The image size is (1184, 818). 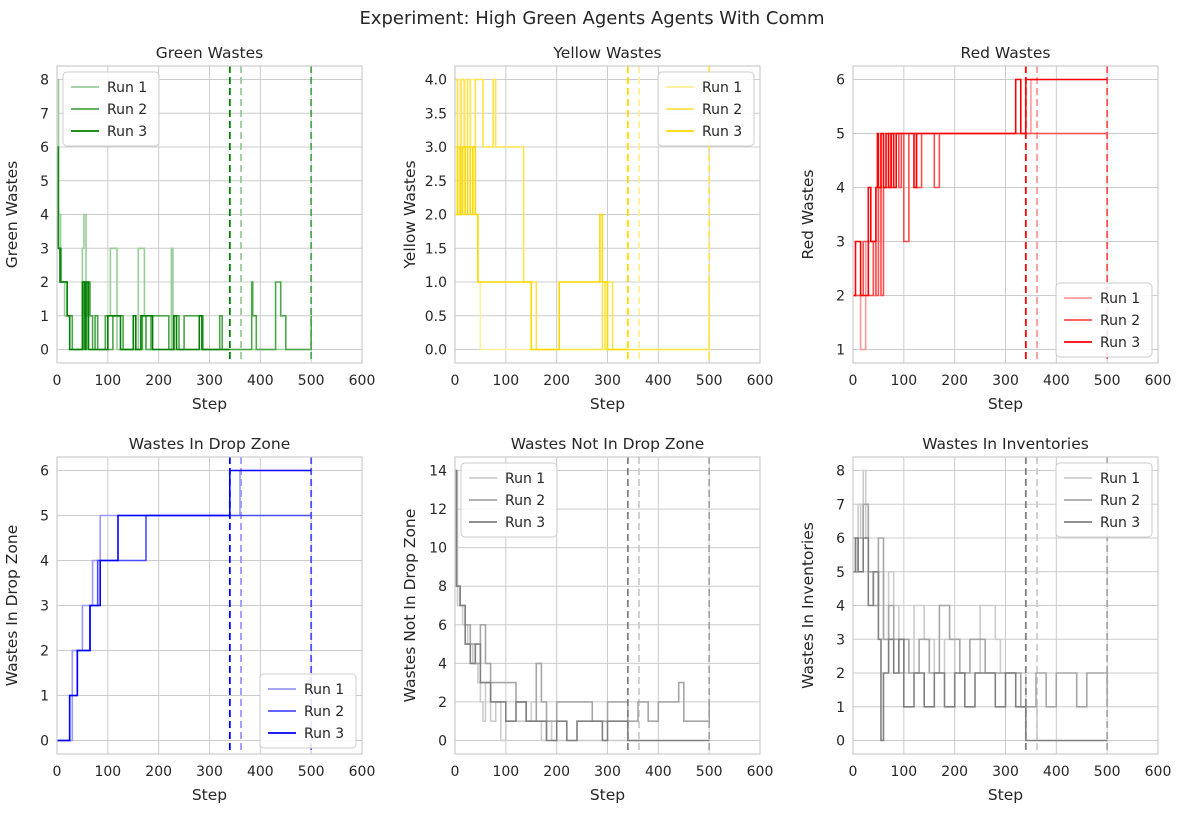 I want to click on subplot-title: Yellow Wastes, so click(x=606, y=53).